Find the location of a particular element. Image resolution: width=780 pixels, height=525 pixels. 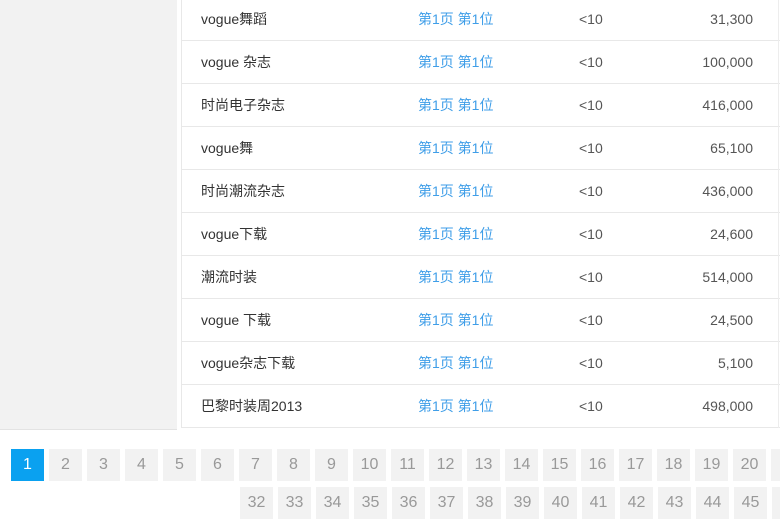

page-button: 9 is located at coordinates (331, 465).